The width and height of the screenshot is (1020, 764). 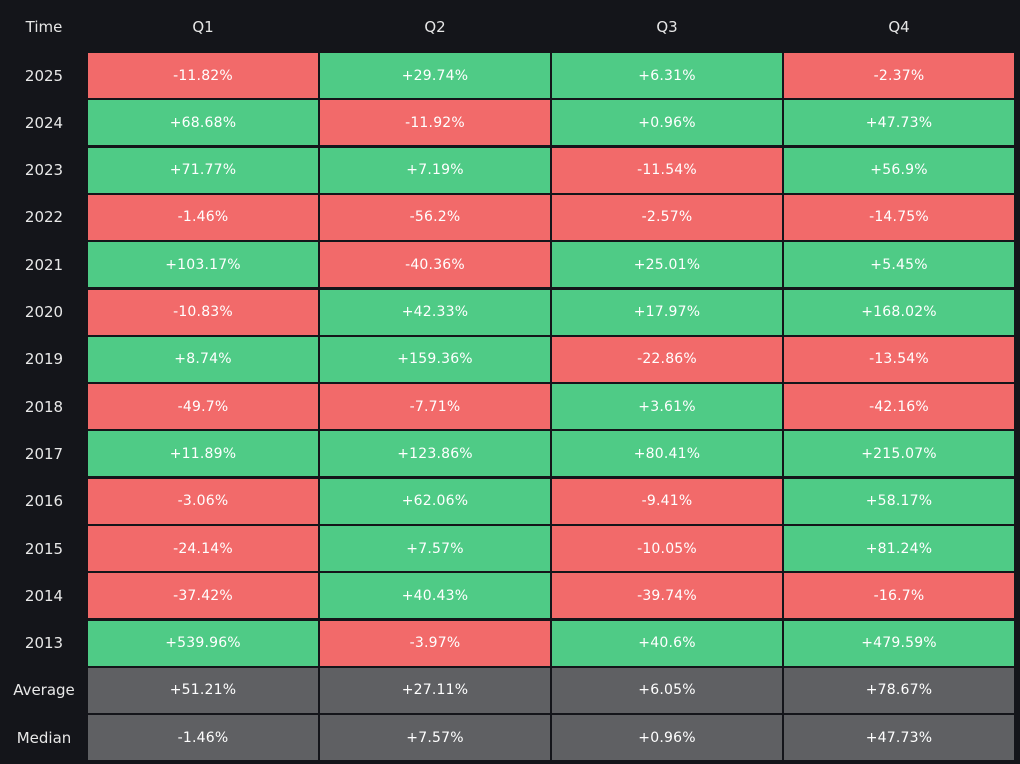 I want to click on row-label-2024: 2024, so click(x=44, y=122).